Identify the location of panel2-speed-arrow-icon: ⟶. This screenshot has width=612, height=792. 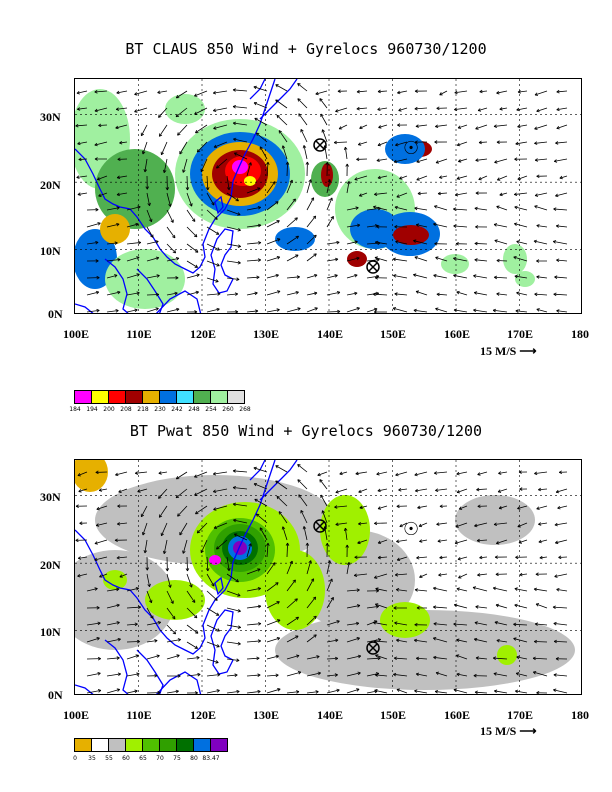
(528, 731).